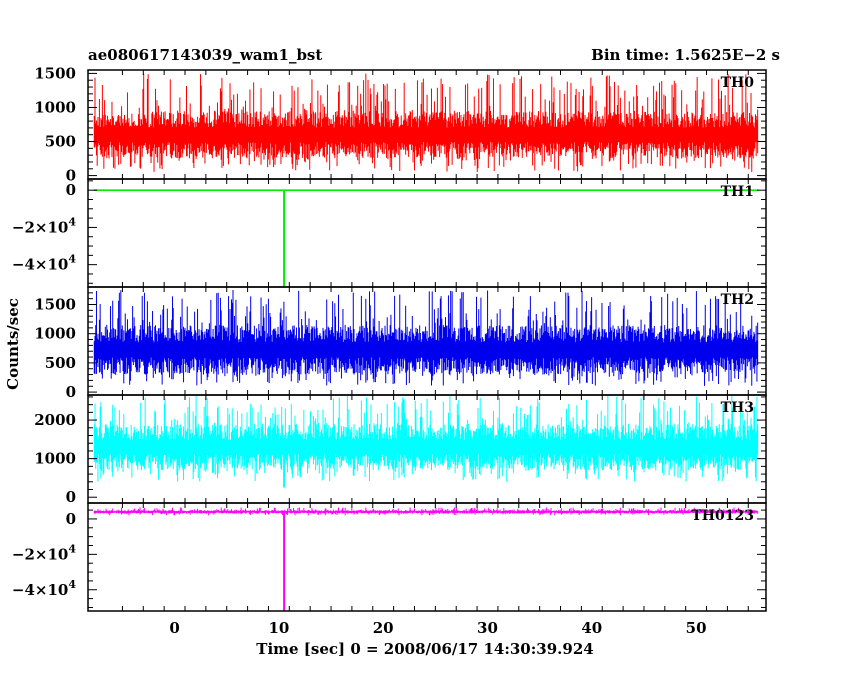  What do you see at coordinates (737, 300) in the screenshot?
I see `panel-label: TH2` at bounding box center [737, 300].